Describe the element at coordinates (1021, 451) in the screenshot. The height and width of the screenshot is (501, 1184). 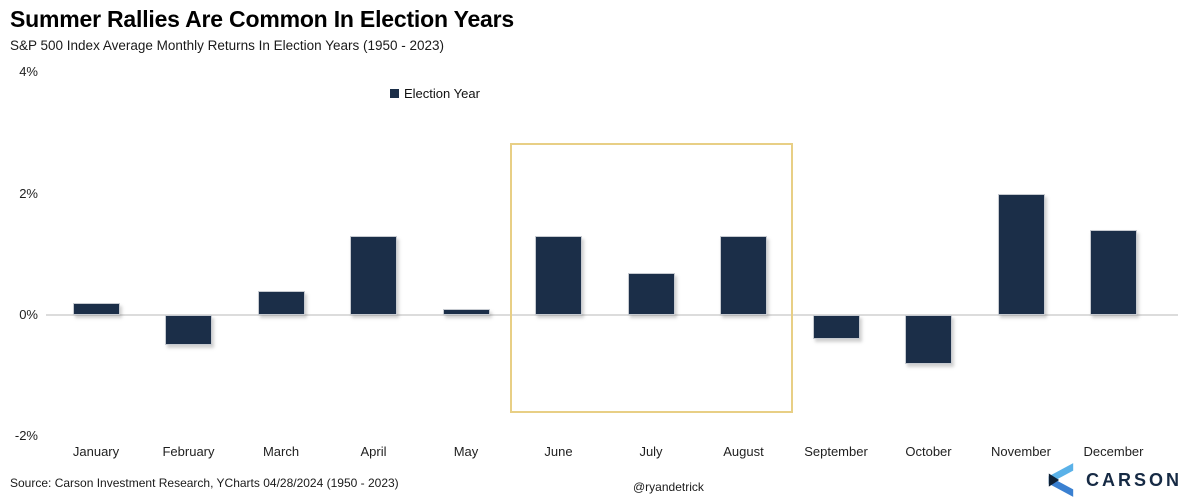
I see `x-tick-november: November` at that location.